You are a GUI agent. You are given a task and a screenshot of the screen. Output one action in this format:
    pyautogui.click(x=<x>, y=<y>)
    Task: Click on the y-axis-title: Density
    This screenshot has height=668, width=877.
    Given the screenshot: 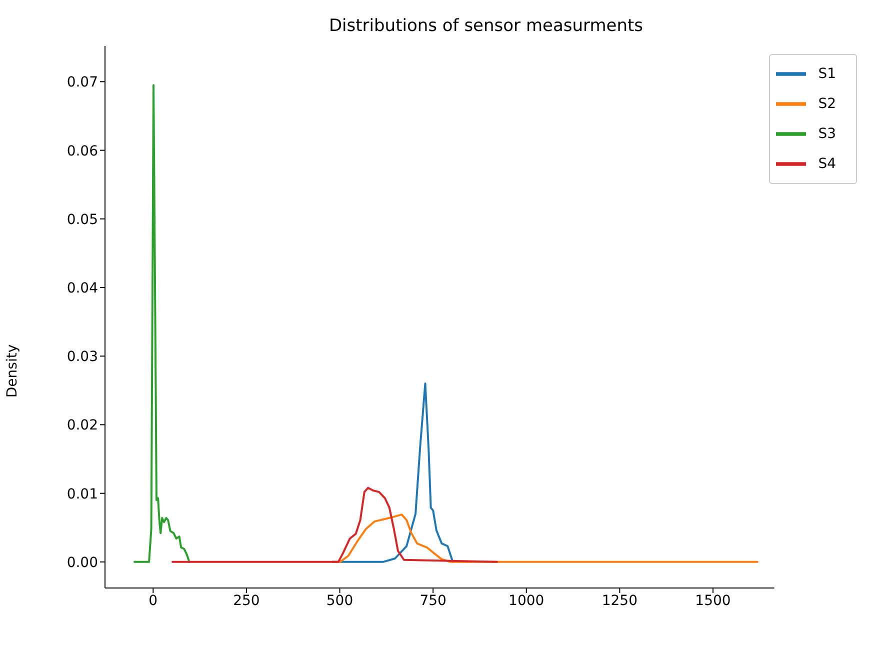 What is the action you would take?
    pyautogui.click(x=12, y=371)
    